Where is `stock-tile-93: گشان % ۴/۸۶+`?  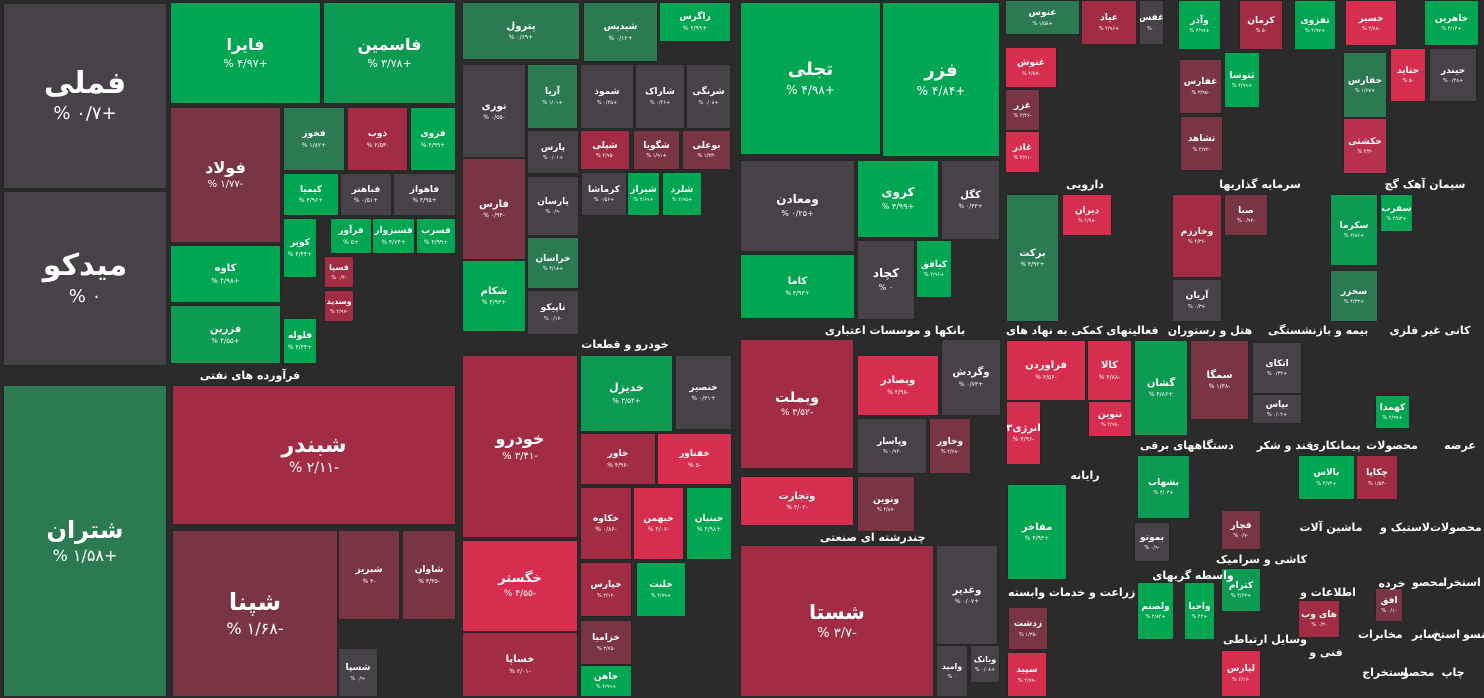 stock-tile-93: گشان % ۴/۸۶+ is located at coordinates (1161, 388).